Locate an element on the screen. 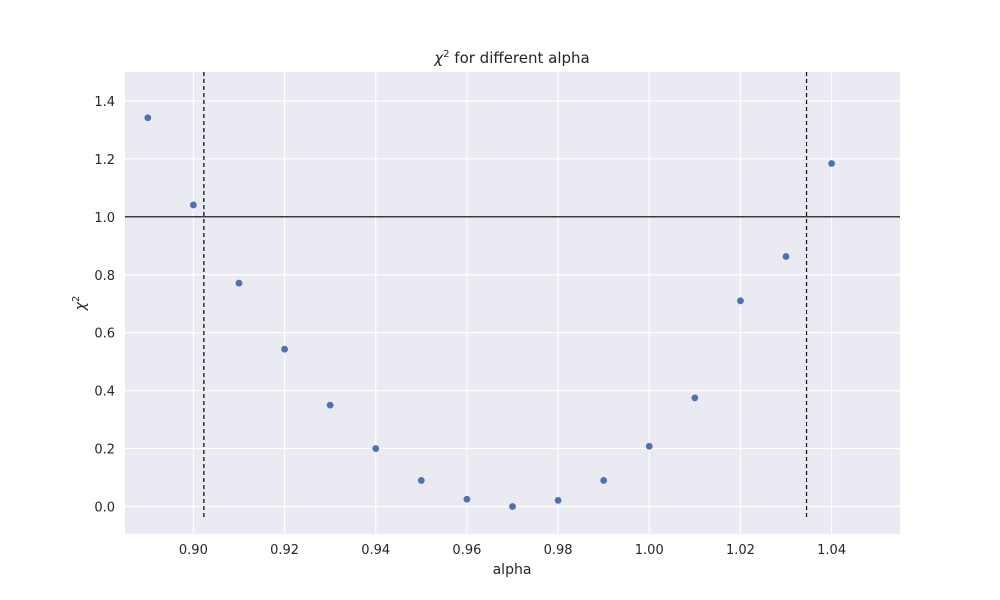 This screenshot has height=600, width=1000. x-tick-label: 0.94 is located at coordinates (375, 550).